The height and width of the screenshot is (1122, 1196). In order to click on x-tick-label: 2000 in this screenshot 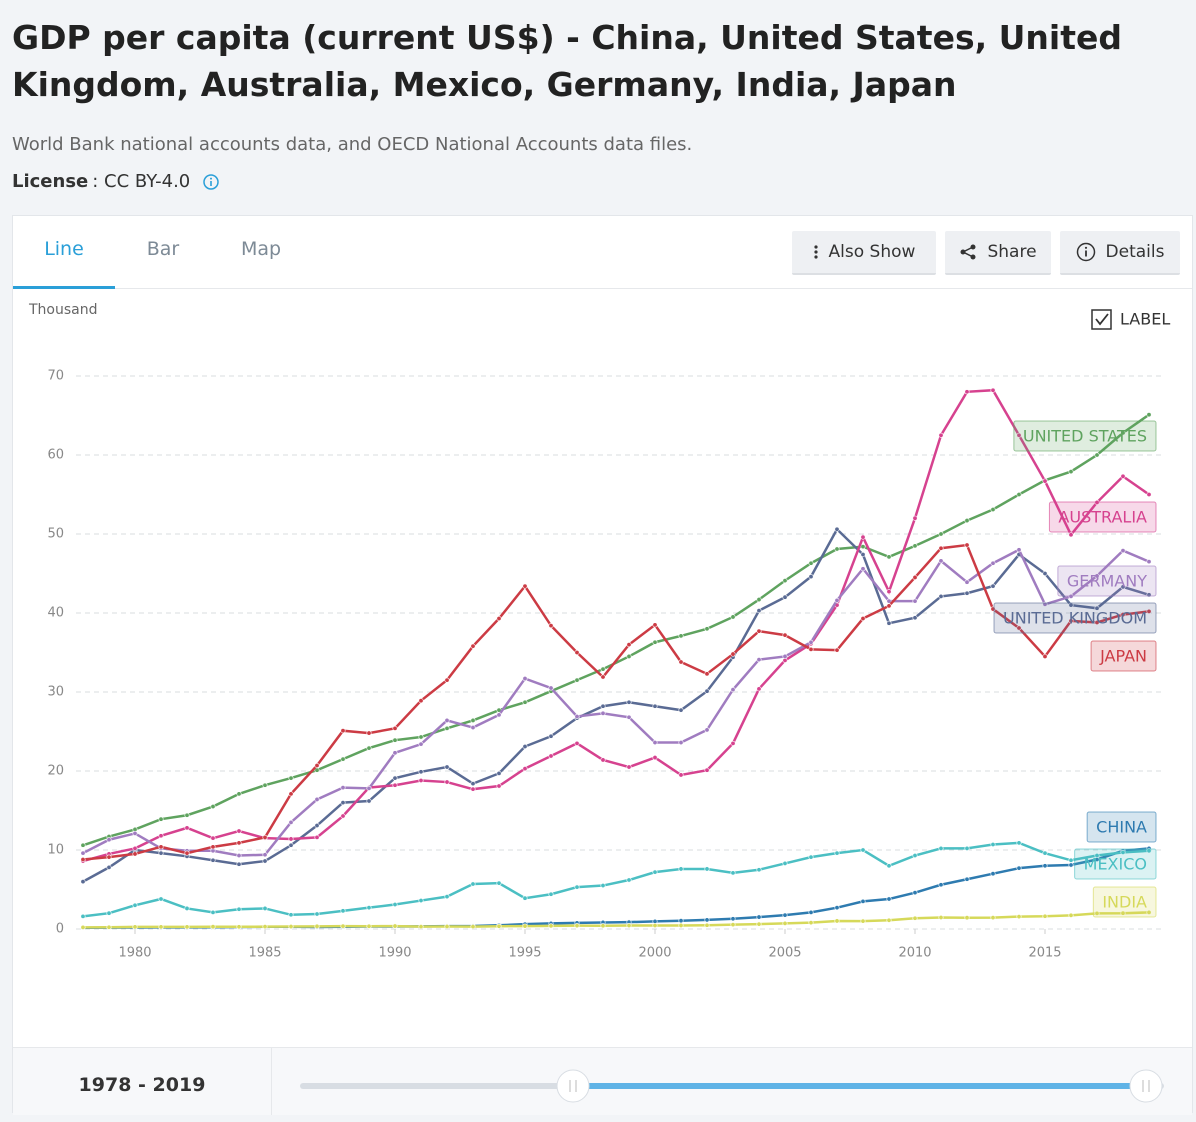, I will do `click(654, 953)`.